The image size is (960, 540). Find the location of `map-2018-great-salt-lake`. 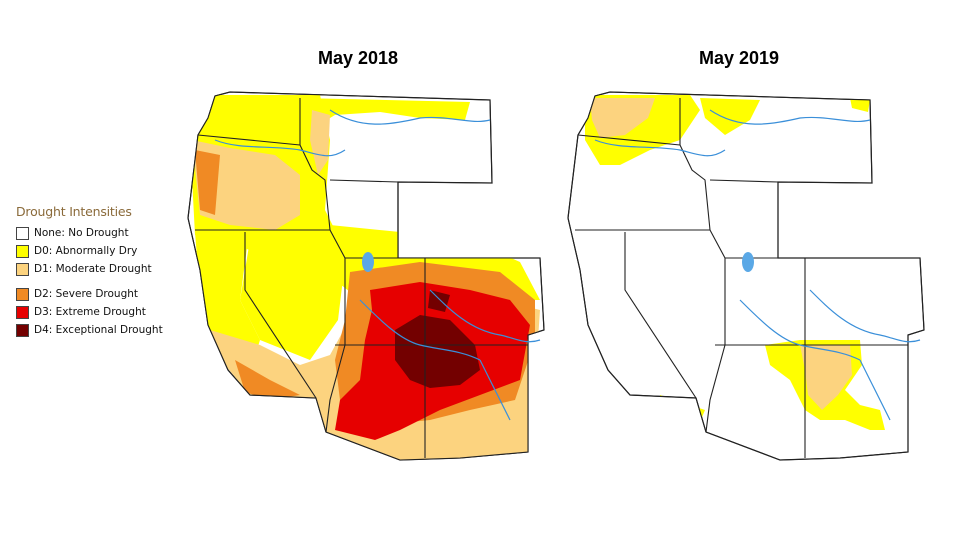

map-2018-great-salt-lake is located at coordinates (368, 262).